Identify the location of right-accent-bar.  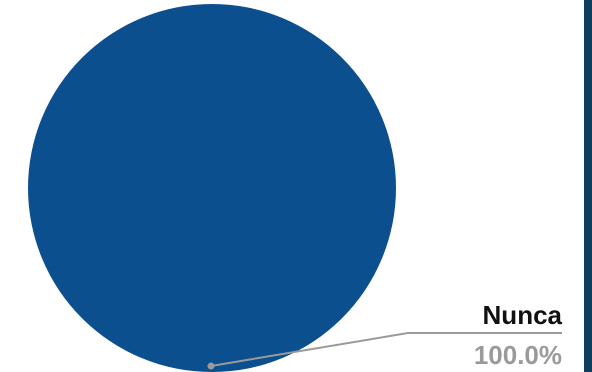
(588, 186).